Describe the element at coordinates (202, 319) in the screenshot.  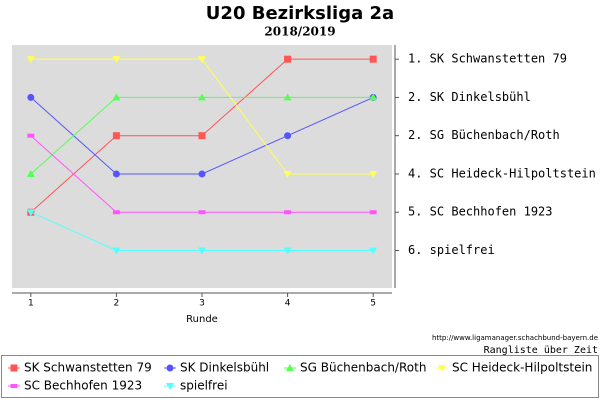
I see `x-axis-label: Runde` at that location.